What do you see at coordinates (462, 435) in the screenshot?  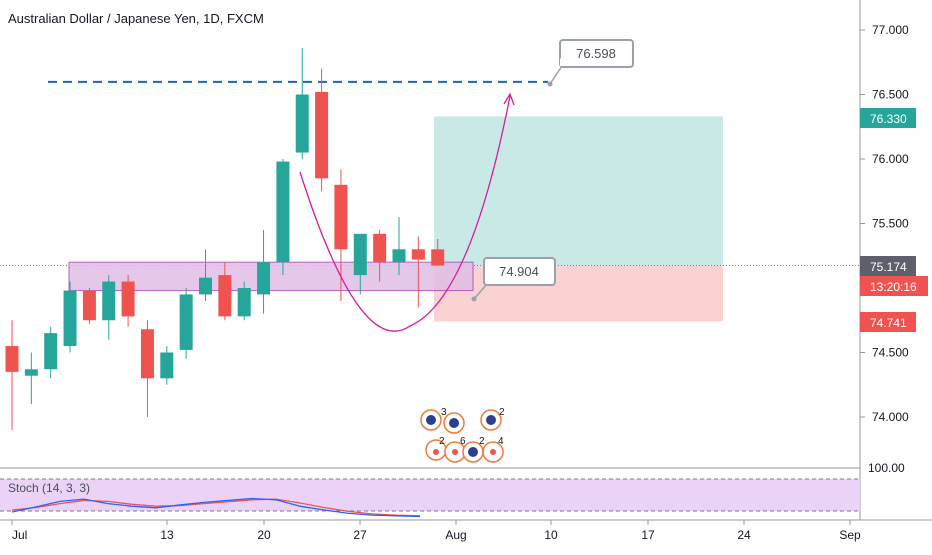 I see `event-markers: 3 2 2 6 2 4` at bounding box center [462, 435].